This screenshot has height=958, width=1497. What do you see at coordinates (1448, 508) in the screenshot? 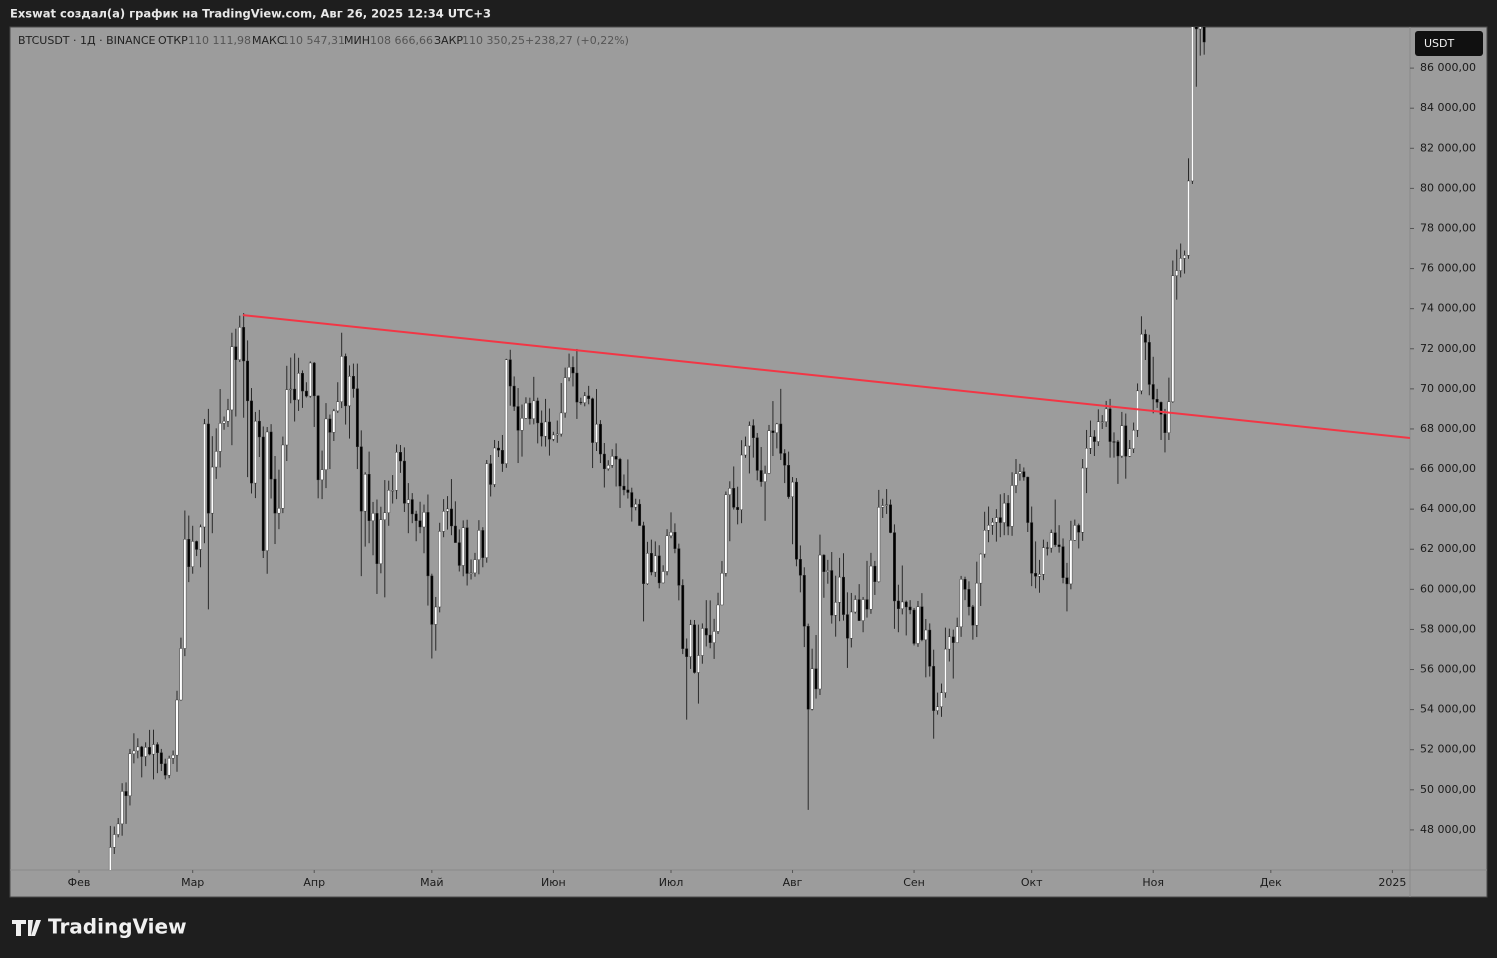
I see `y-tick-label: 64 000,00` at bounding box center [1448, 508].